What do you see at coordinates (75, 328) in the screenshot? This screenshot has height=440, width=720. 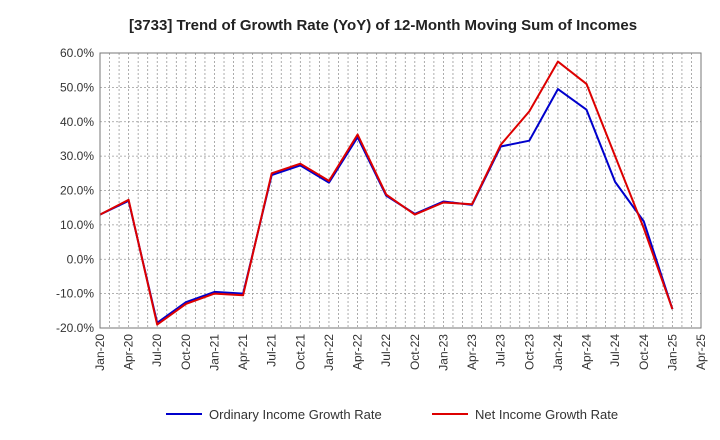 I see `y-tick-label: -20.0%` at bounding box center [75, 328].